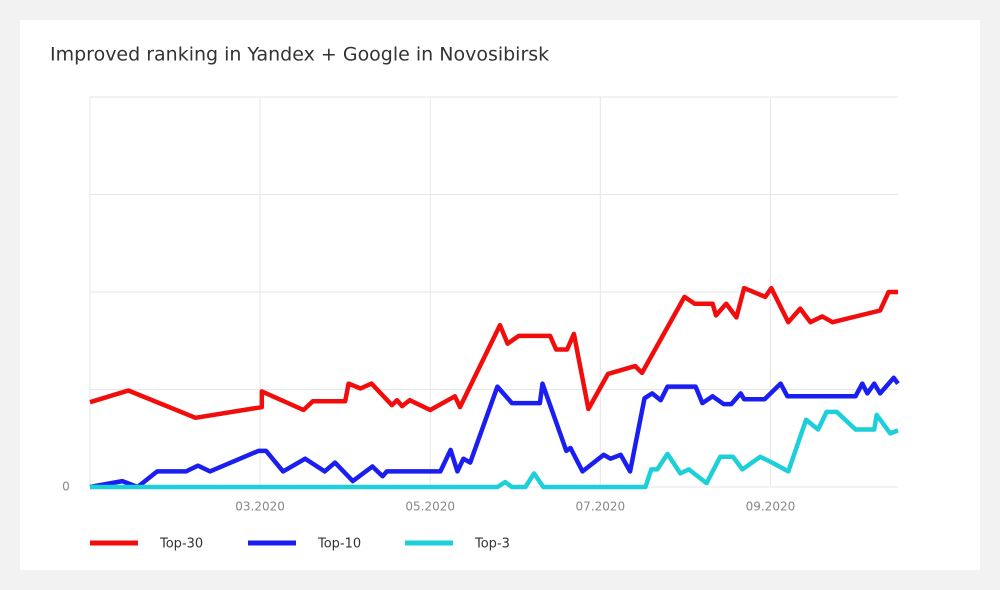 The width and height of the screenshot is (1000, 590). Describe the element at coordinates (771, 507) in the screenshot. I see `x-tick-label: 09.2020` at that location.